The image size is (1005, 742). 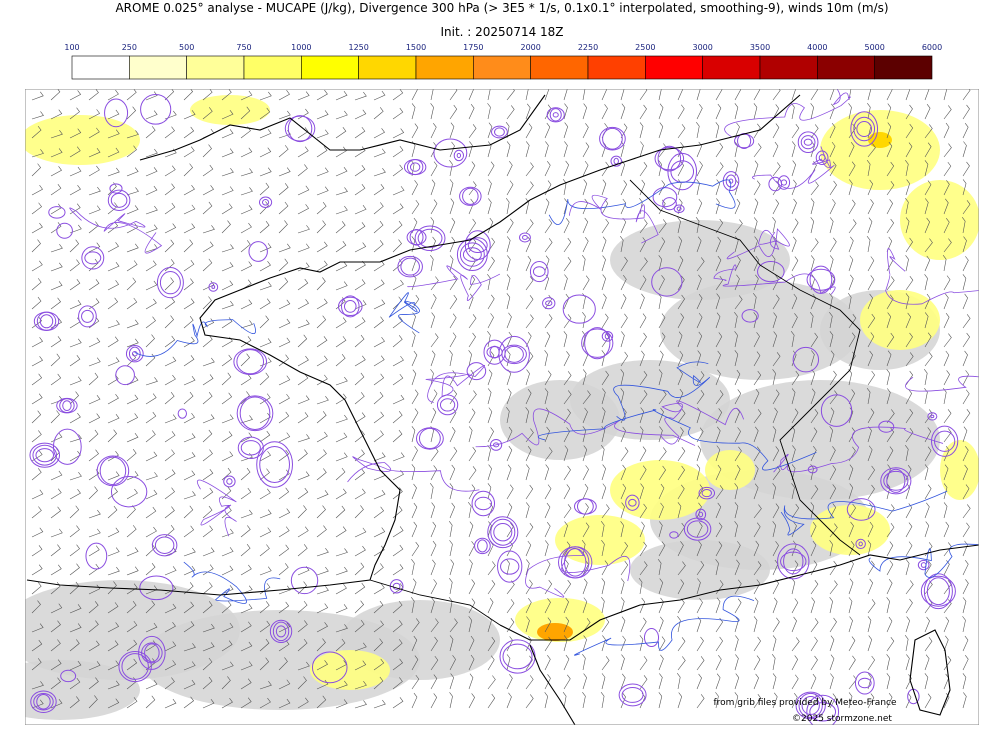 I want to click on colorbar-label: 250, so click(x=129, y=47).